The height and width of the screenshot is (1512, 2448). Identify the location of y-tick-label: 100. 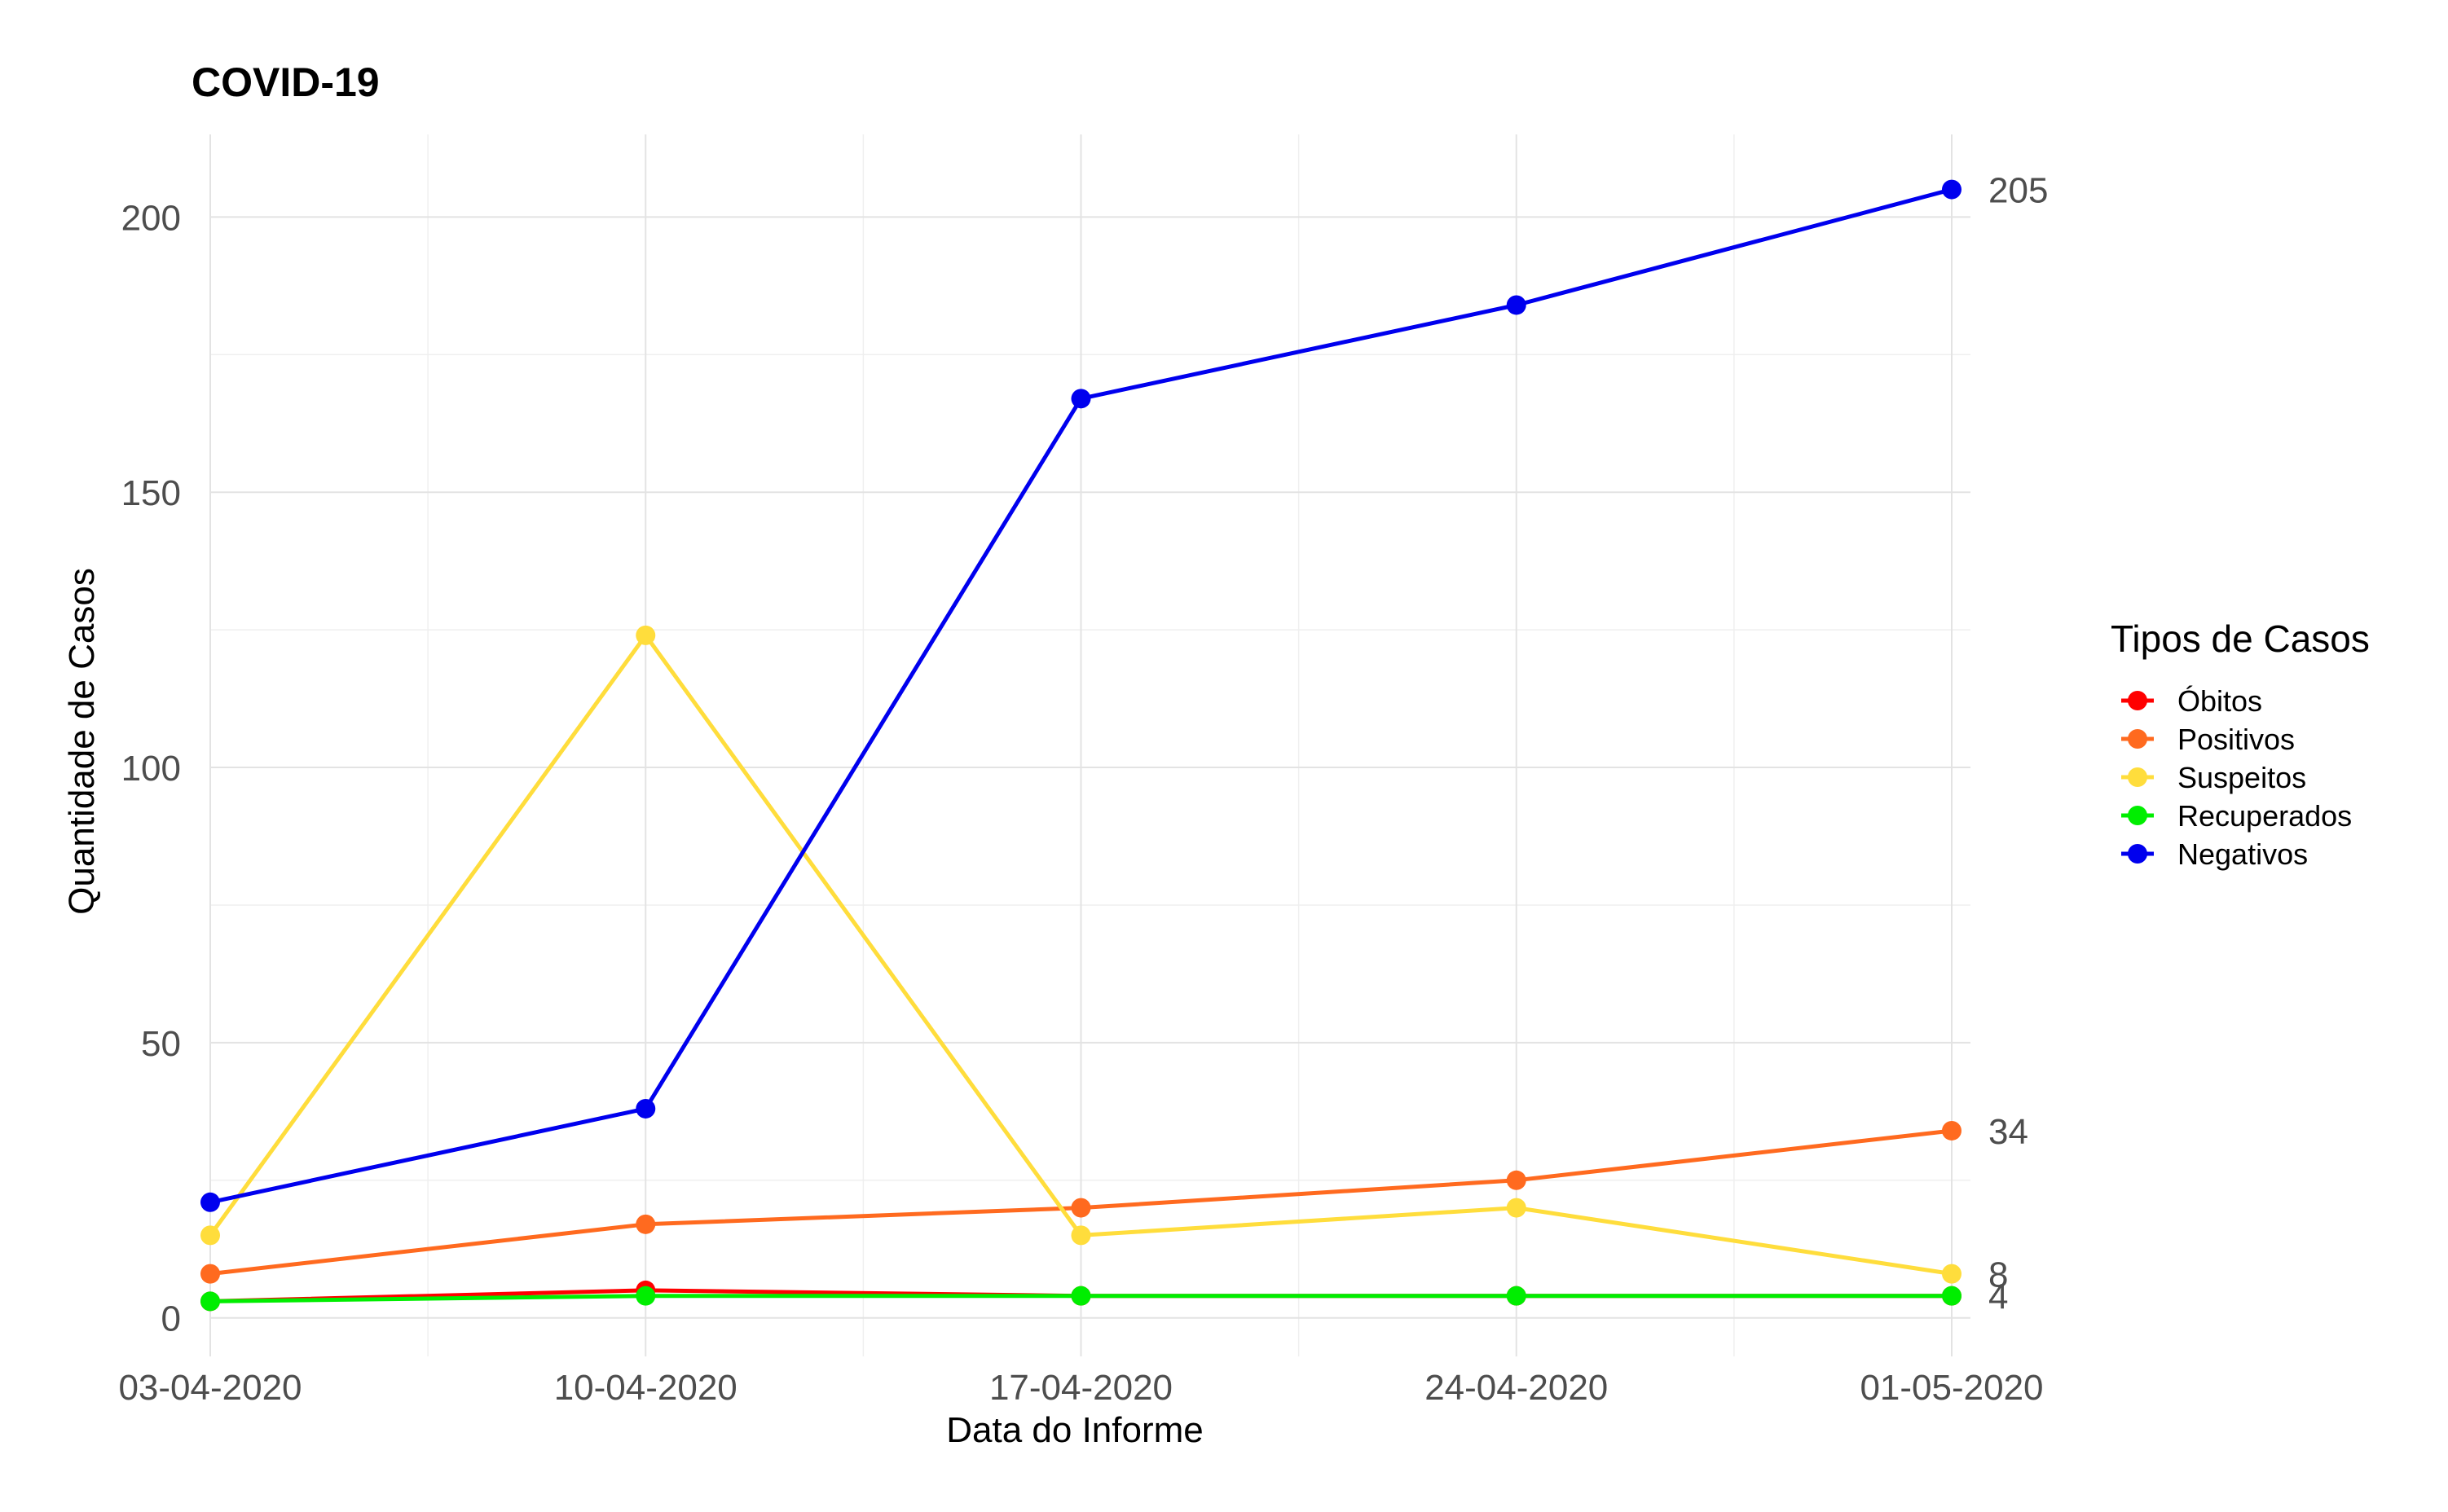
(151, 769).